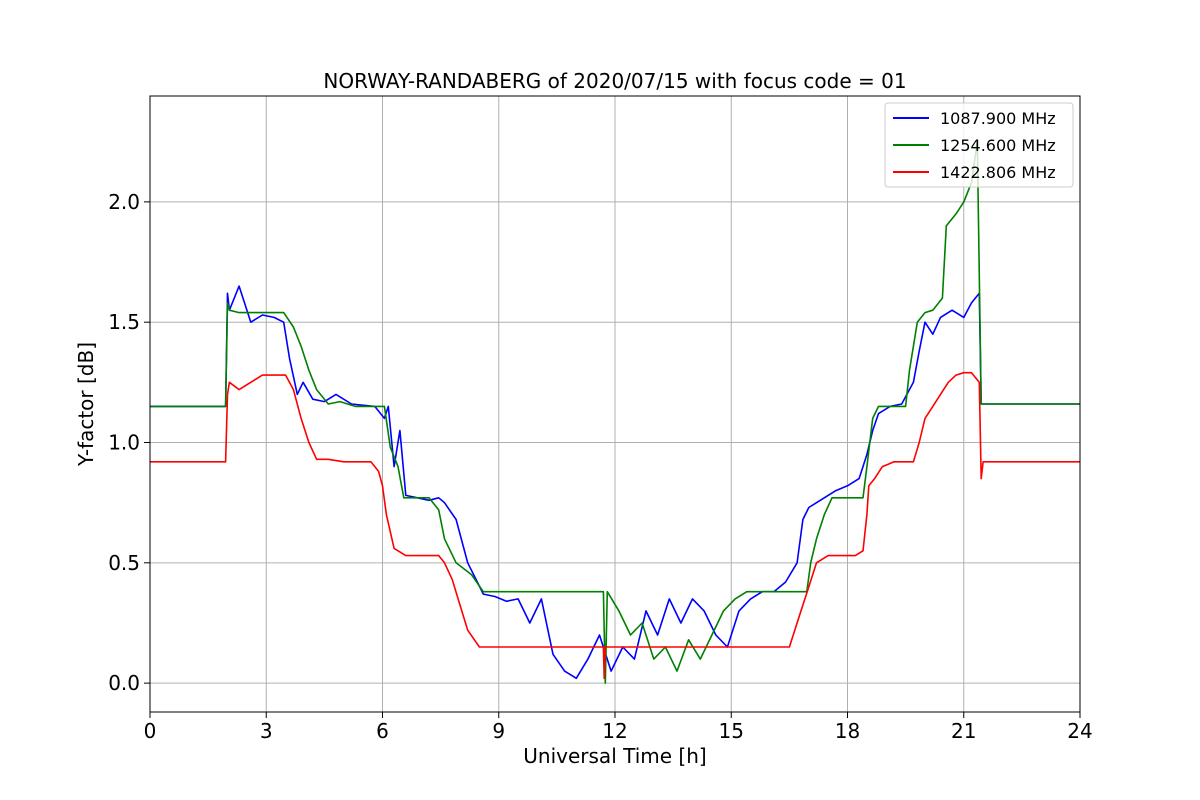 The width and height of the screenshot is (1200, 800). What do you see at coordinates (963, 731) in the screenshot?
I see `x-tick-label: 21` at bounding box center [963, 731].